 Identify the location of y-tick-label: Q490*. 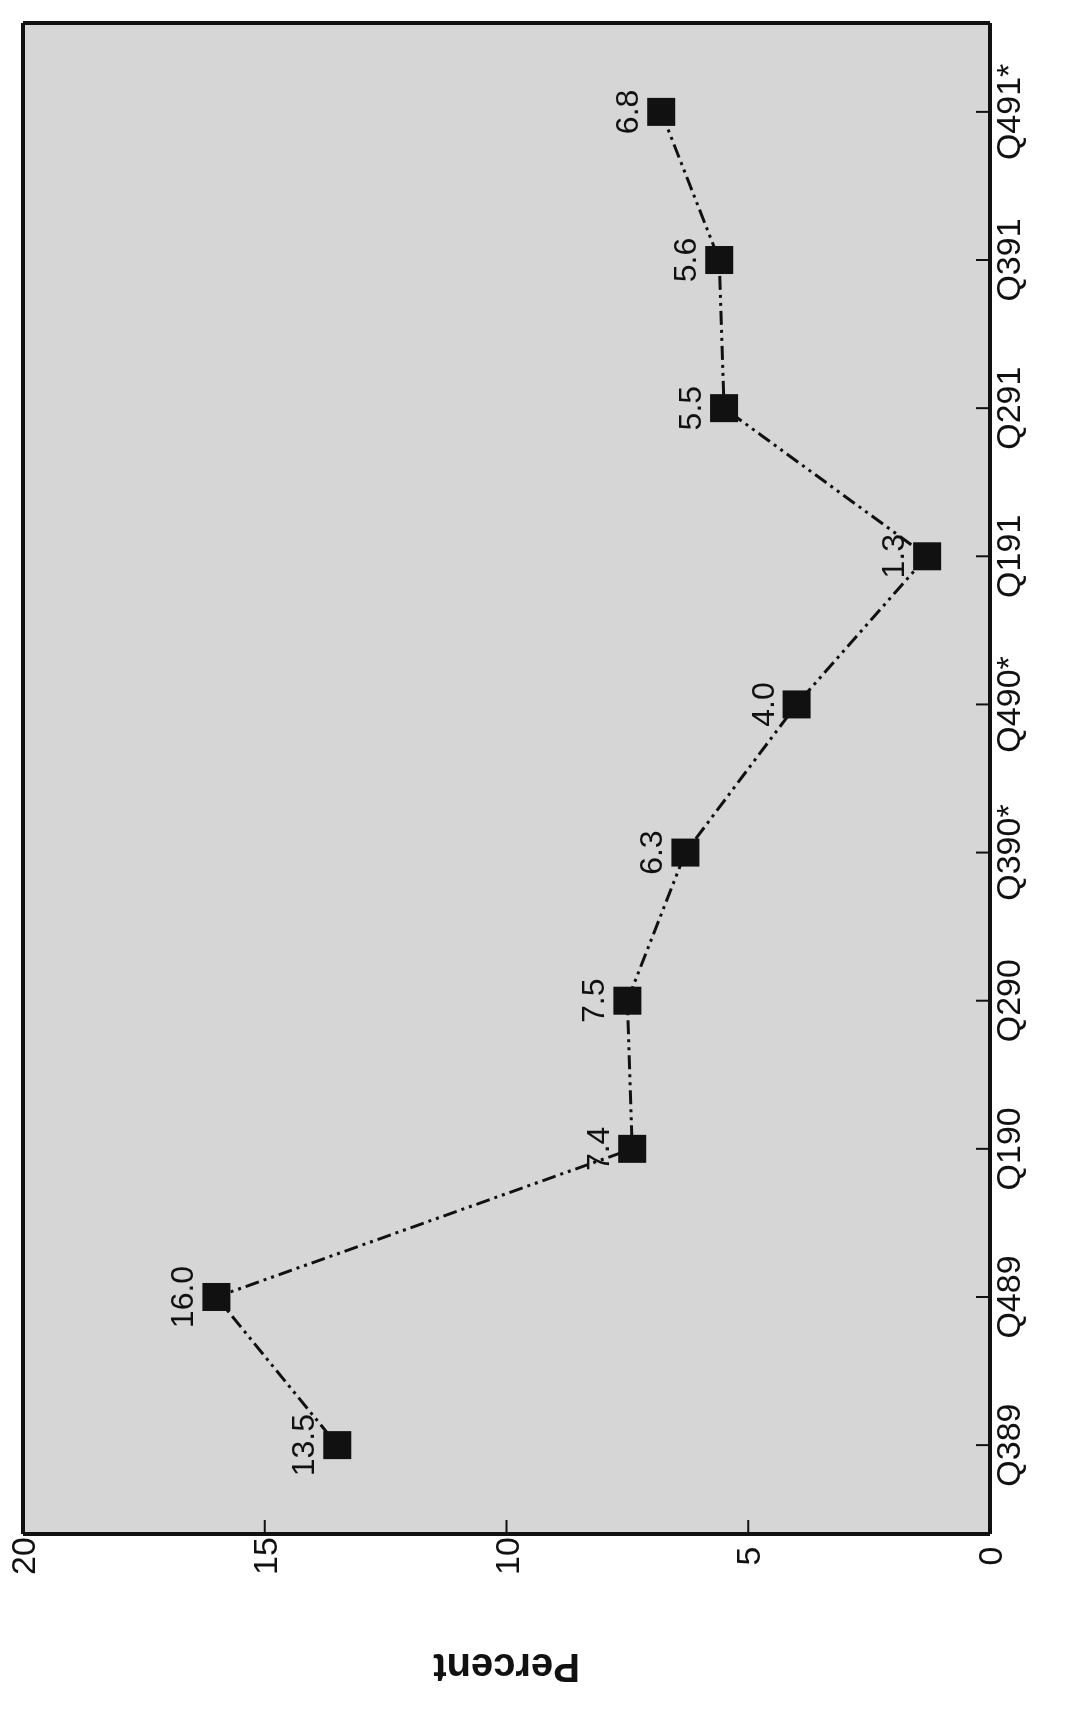
(1008, 704).